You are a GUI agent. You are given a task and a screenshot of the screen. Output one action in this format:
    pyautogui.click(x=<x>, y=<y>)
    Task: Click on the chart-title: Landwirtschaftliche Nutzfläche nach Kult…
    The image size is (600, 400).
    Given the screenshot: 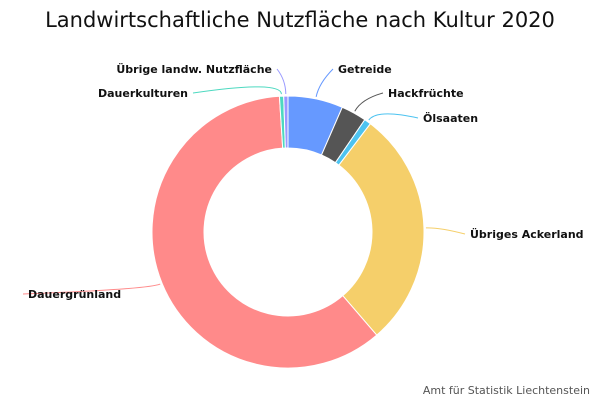 What is the action you would take?
    pyautogui.click(x=300, y=20)
    